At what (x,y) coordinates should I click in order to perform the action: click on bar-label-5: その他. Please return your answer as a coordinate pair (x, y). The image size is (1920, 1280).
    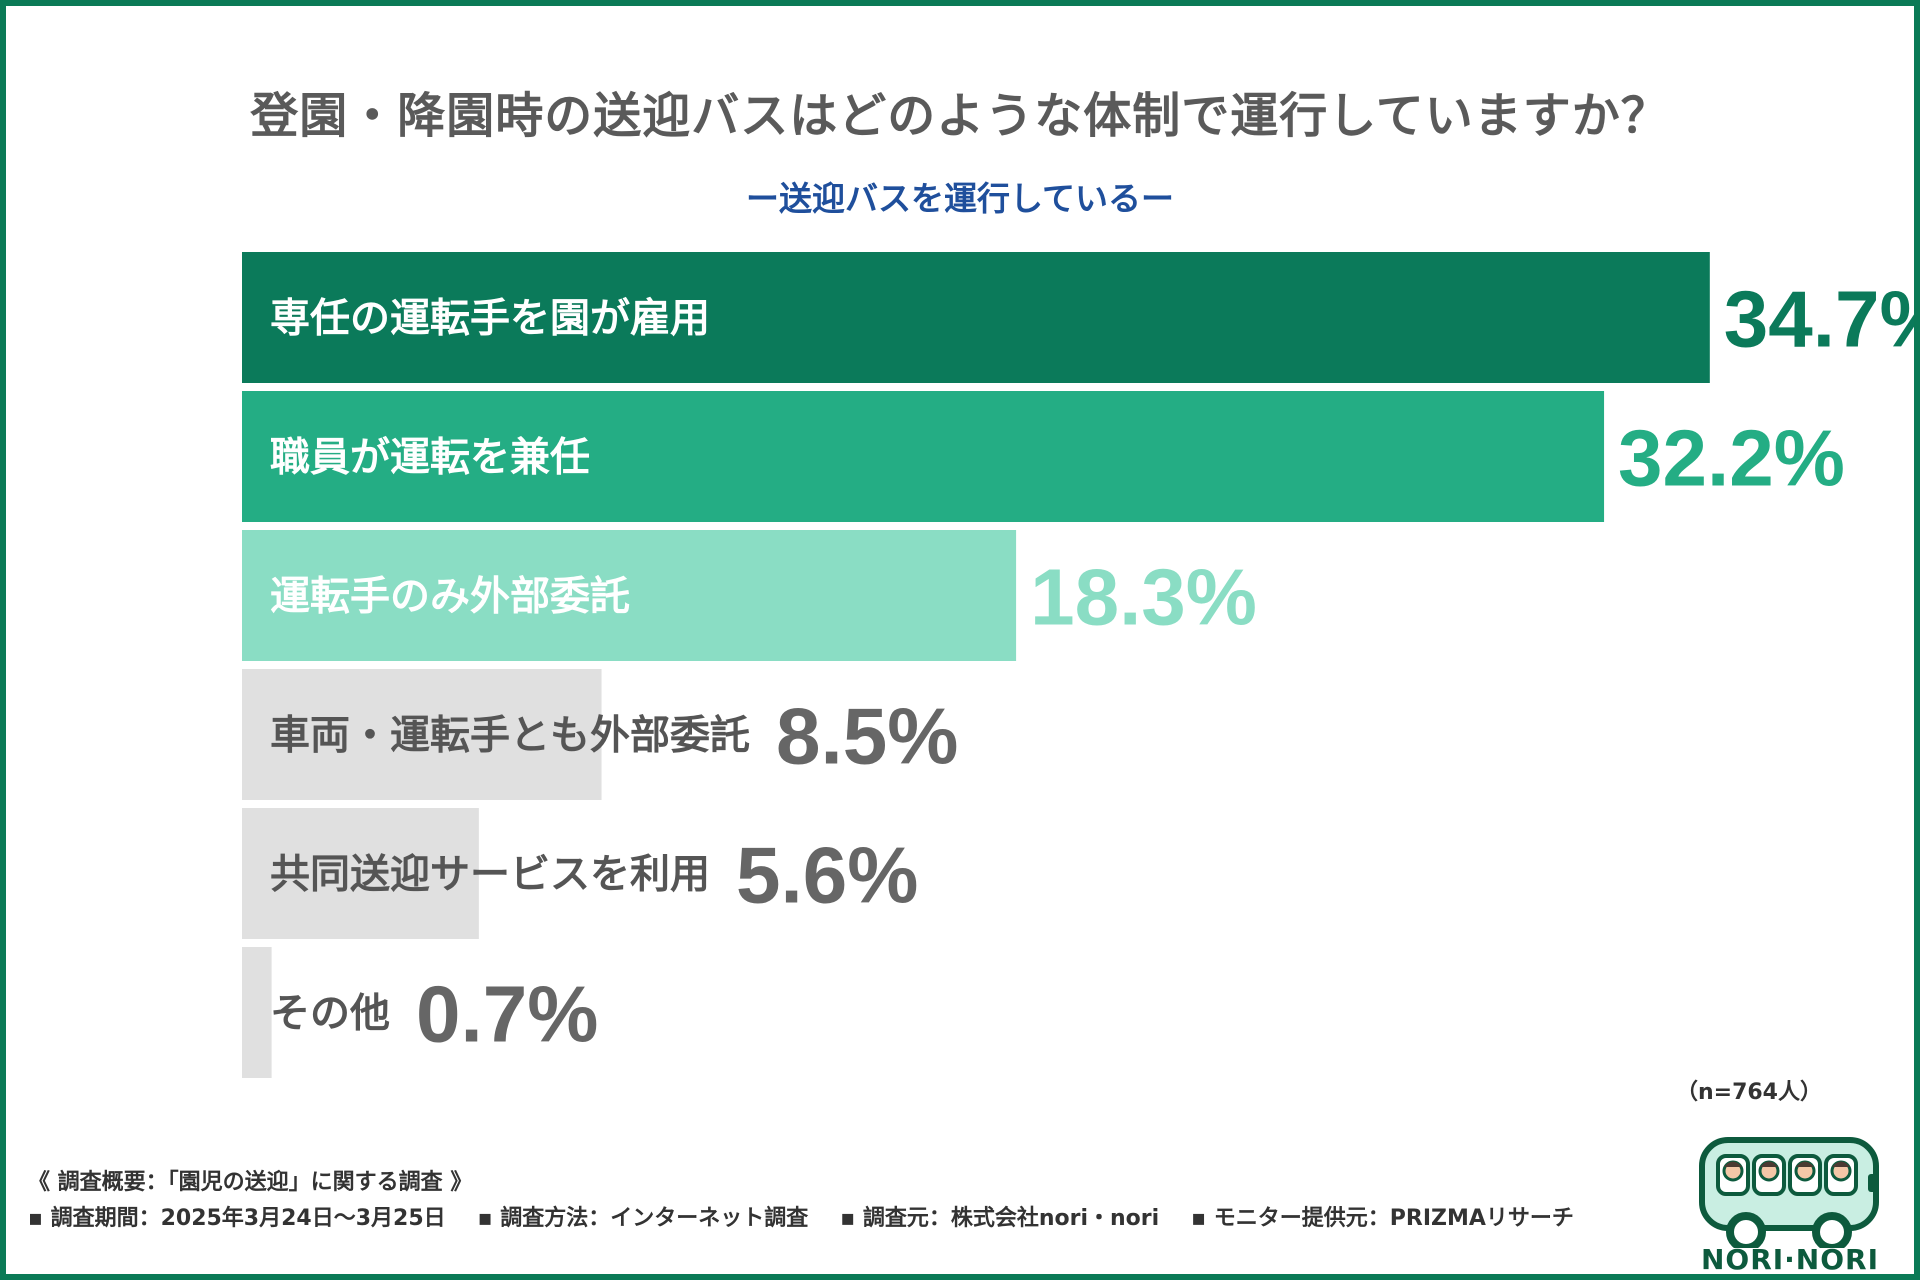
    Looking at the image, I should click on (330, 1014).